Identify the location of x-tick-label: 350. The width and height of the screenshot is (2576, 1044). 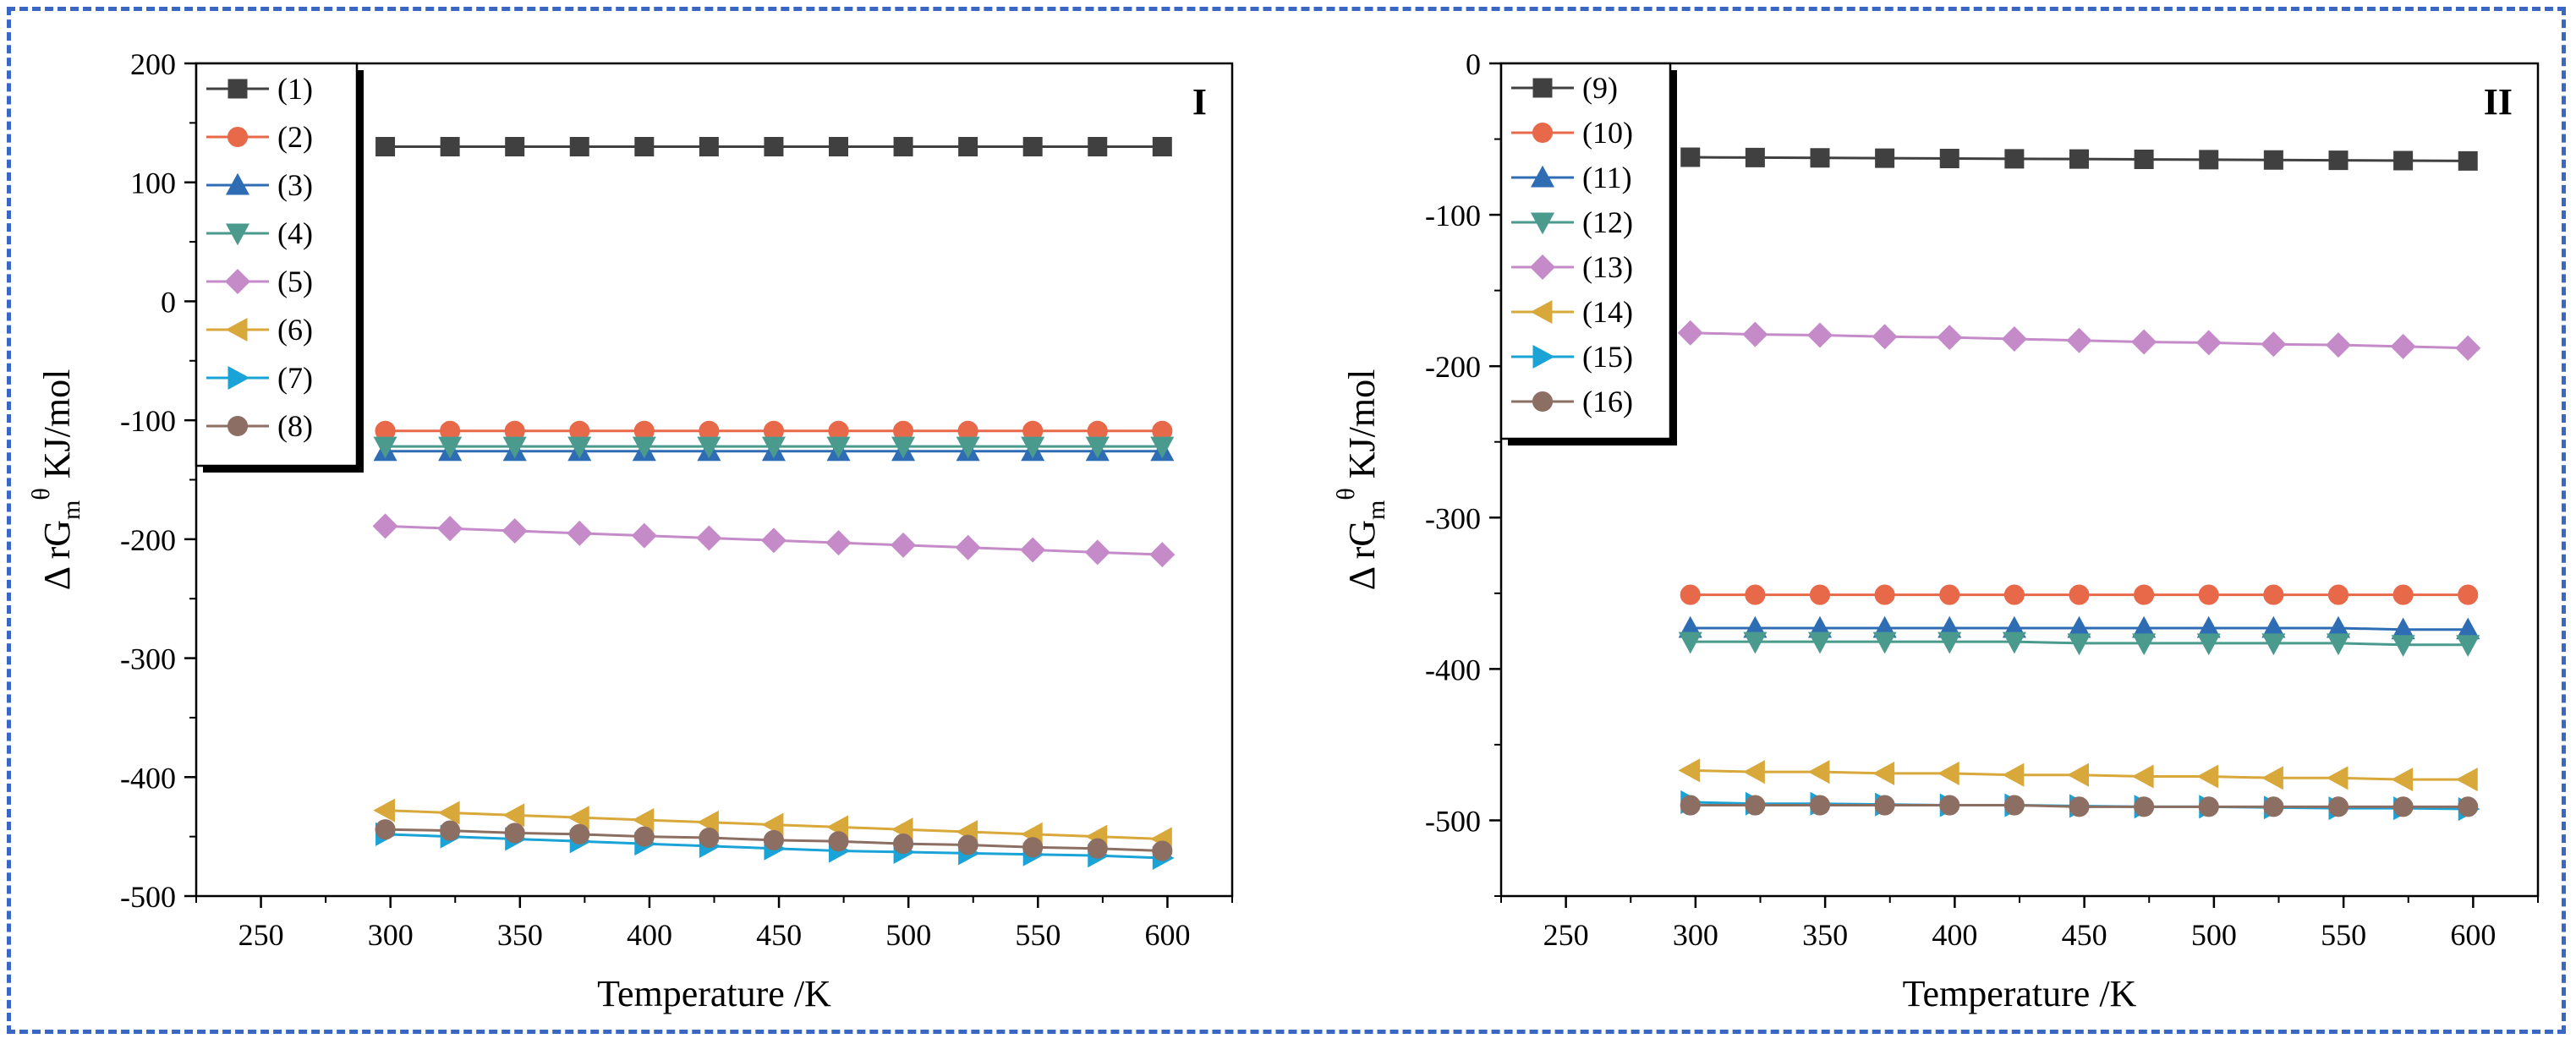
(520, 935).